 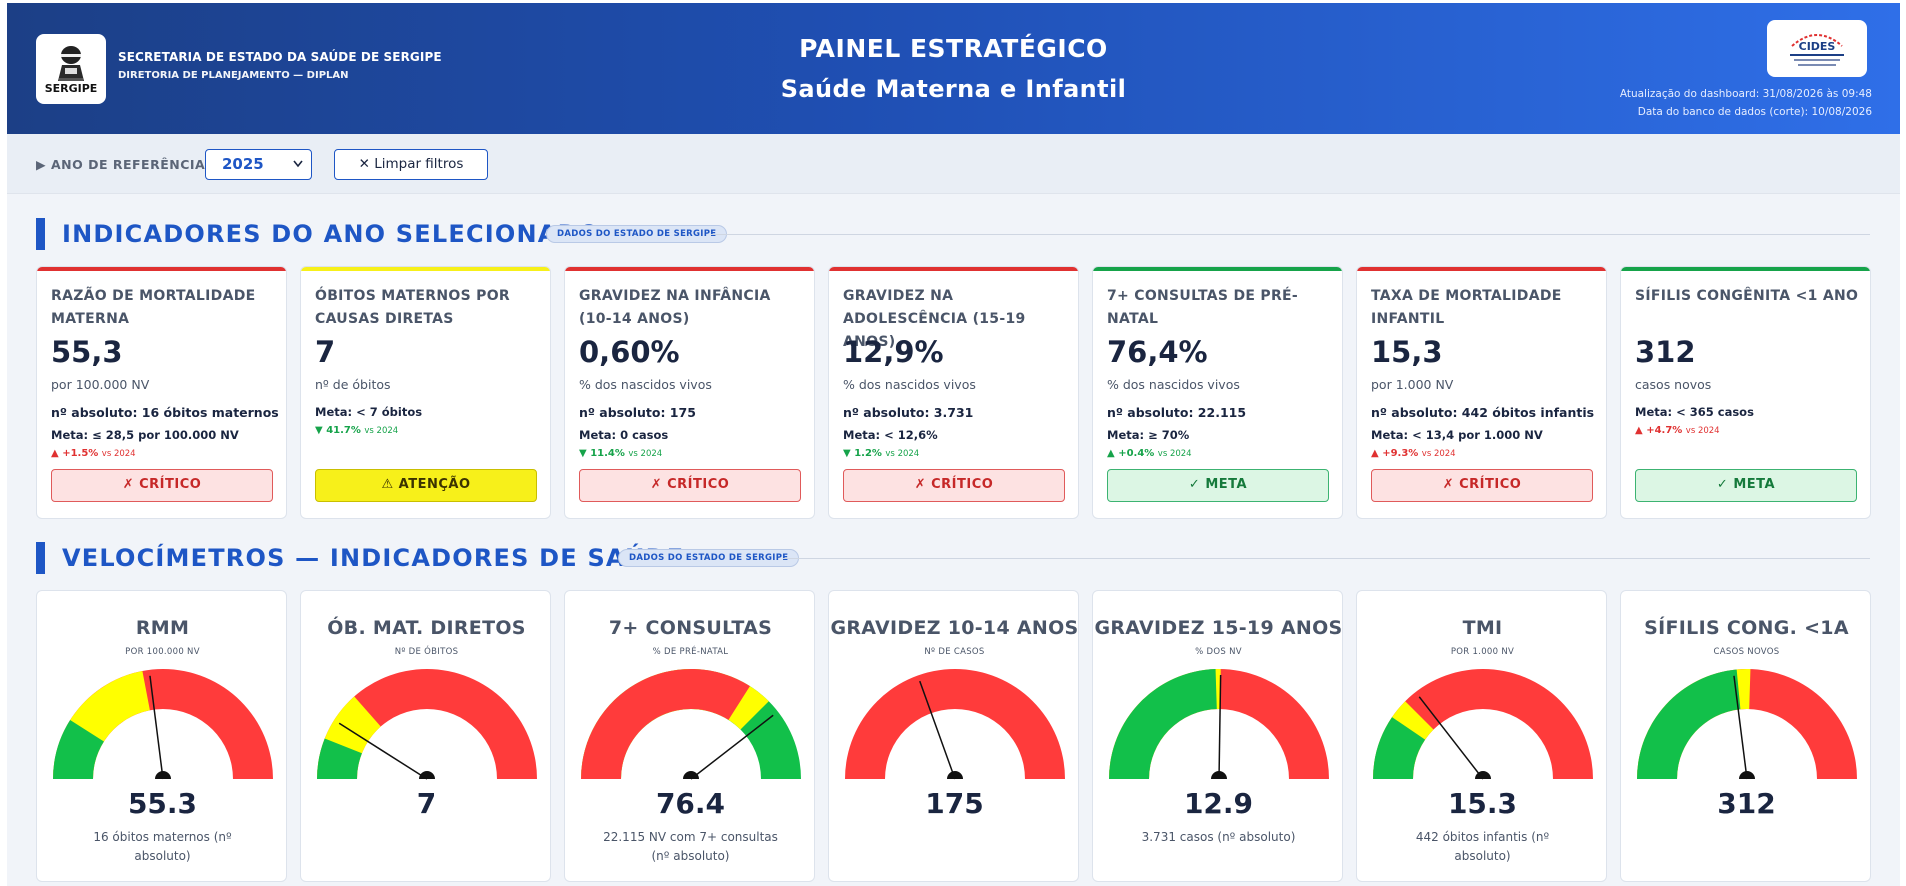 What do you see at coordinates (153, 307) in the screenshot?
I see `kpi-title: RAZÃO DE MORTALIDADE MATERNA` at bounding box center [153, 307].